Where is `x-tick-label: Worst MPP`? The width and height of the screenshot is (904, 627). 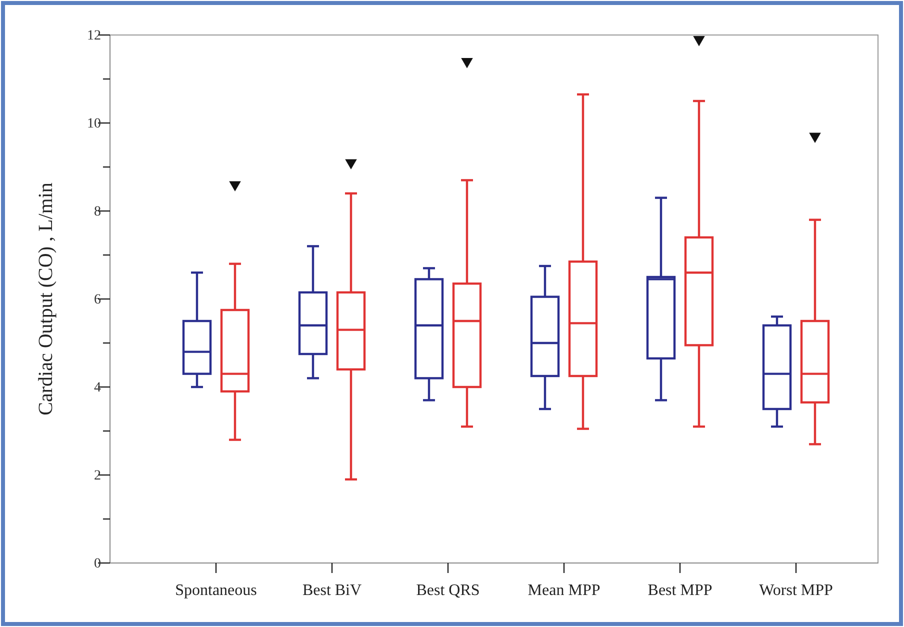 x-tick-label: Worst MPP is located at coordinates (796, 591).